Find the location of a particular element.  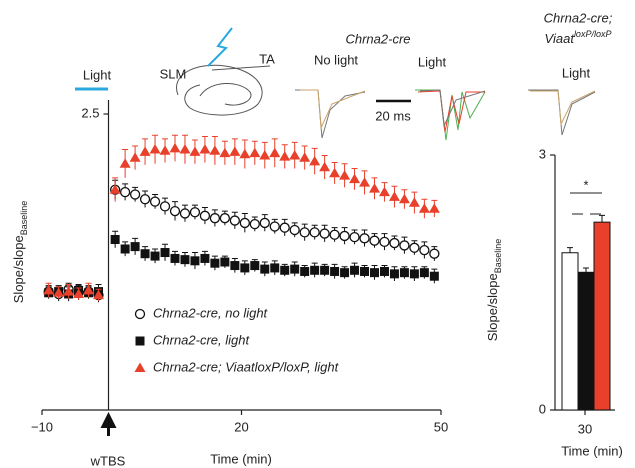

legend-label: Chrna2-cre, light is located at coordinates (201, 339).